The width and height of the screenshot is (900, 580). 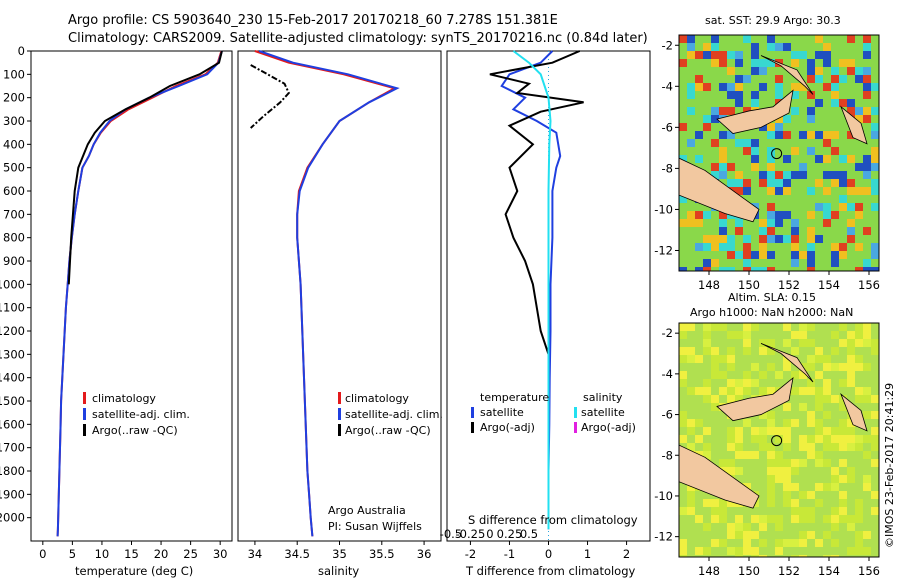 I want to click on legend-swatch-climatology, so click(x=84, y=398).